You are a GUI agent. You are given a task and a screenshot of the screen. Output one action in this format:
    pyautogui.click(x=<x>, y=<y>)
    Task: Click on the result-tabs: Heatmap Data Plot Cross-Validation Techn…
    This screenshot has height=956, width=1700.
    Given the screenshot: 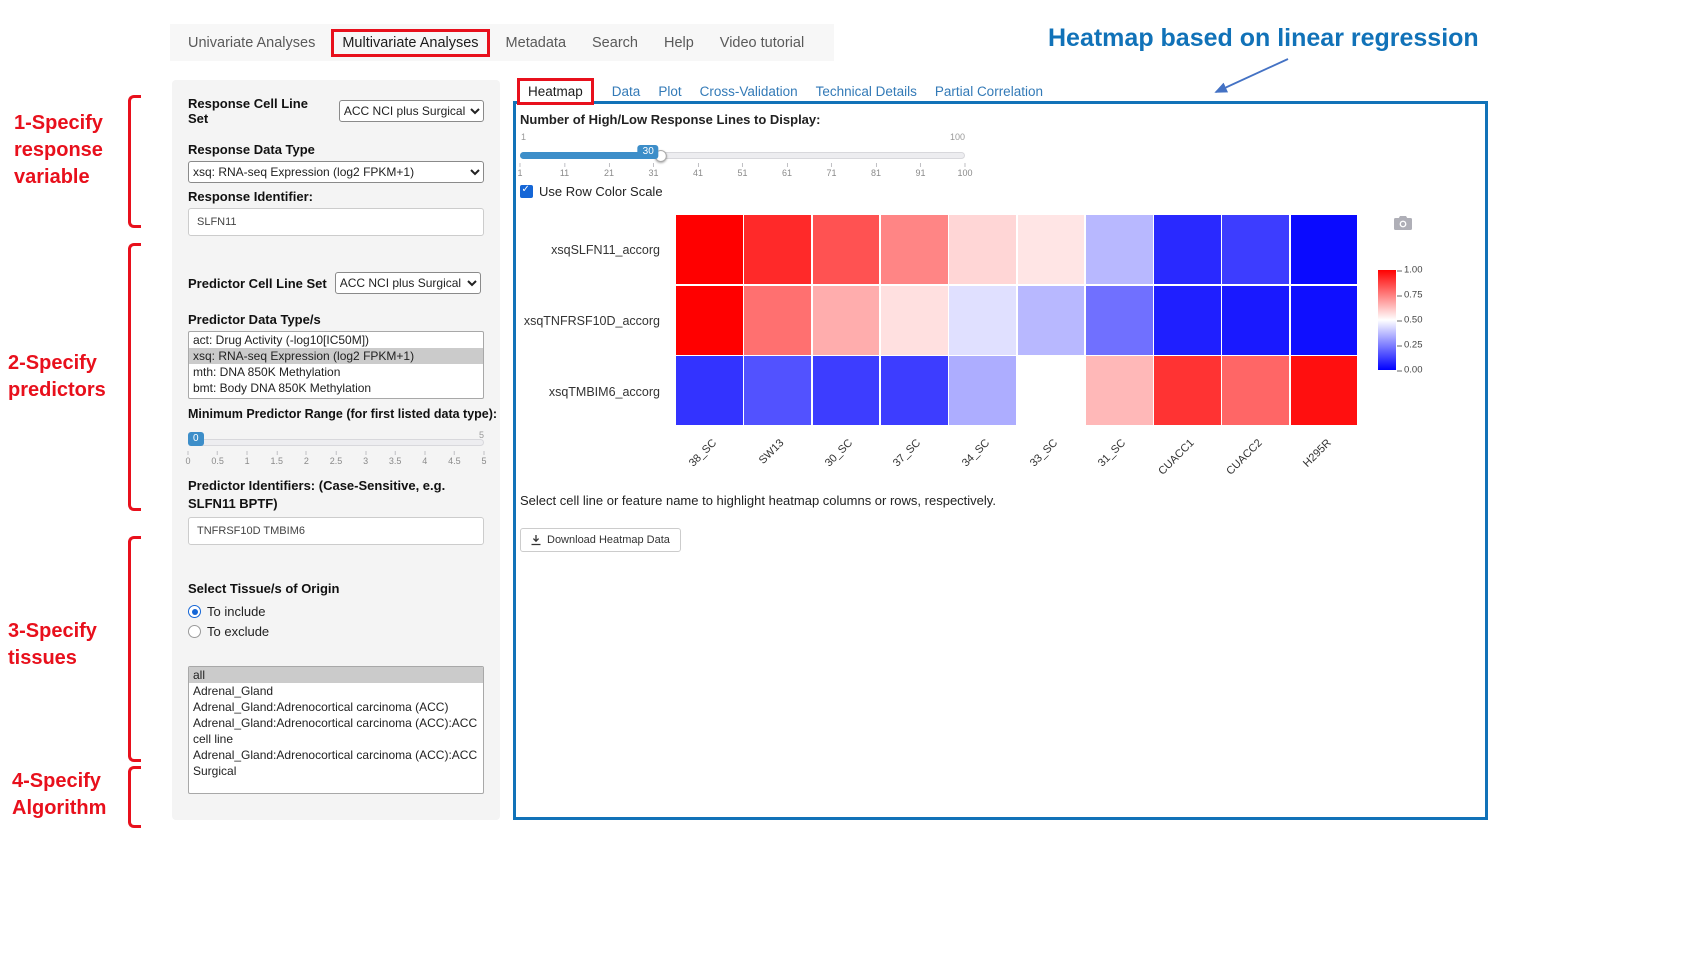 What is the action you would take?
    pyautogui.click(x=780, y=91)
    